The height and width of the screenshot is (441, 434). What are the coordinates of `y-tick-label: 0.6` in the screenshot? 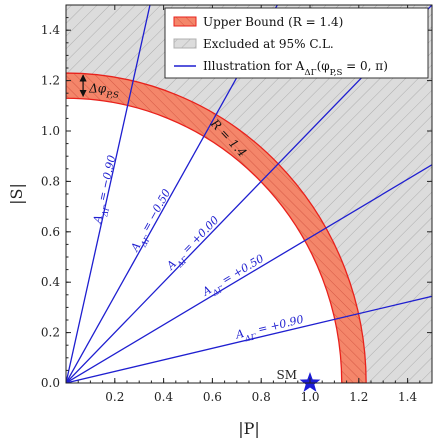 It's located at (50, 232).